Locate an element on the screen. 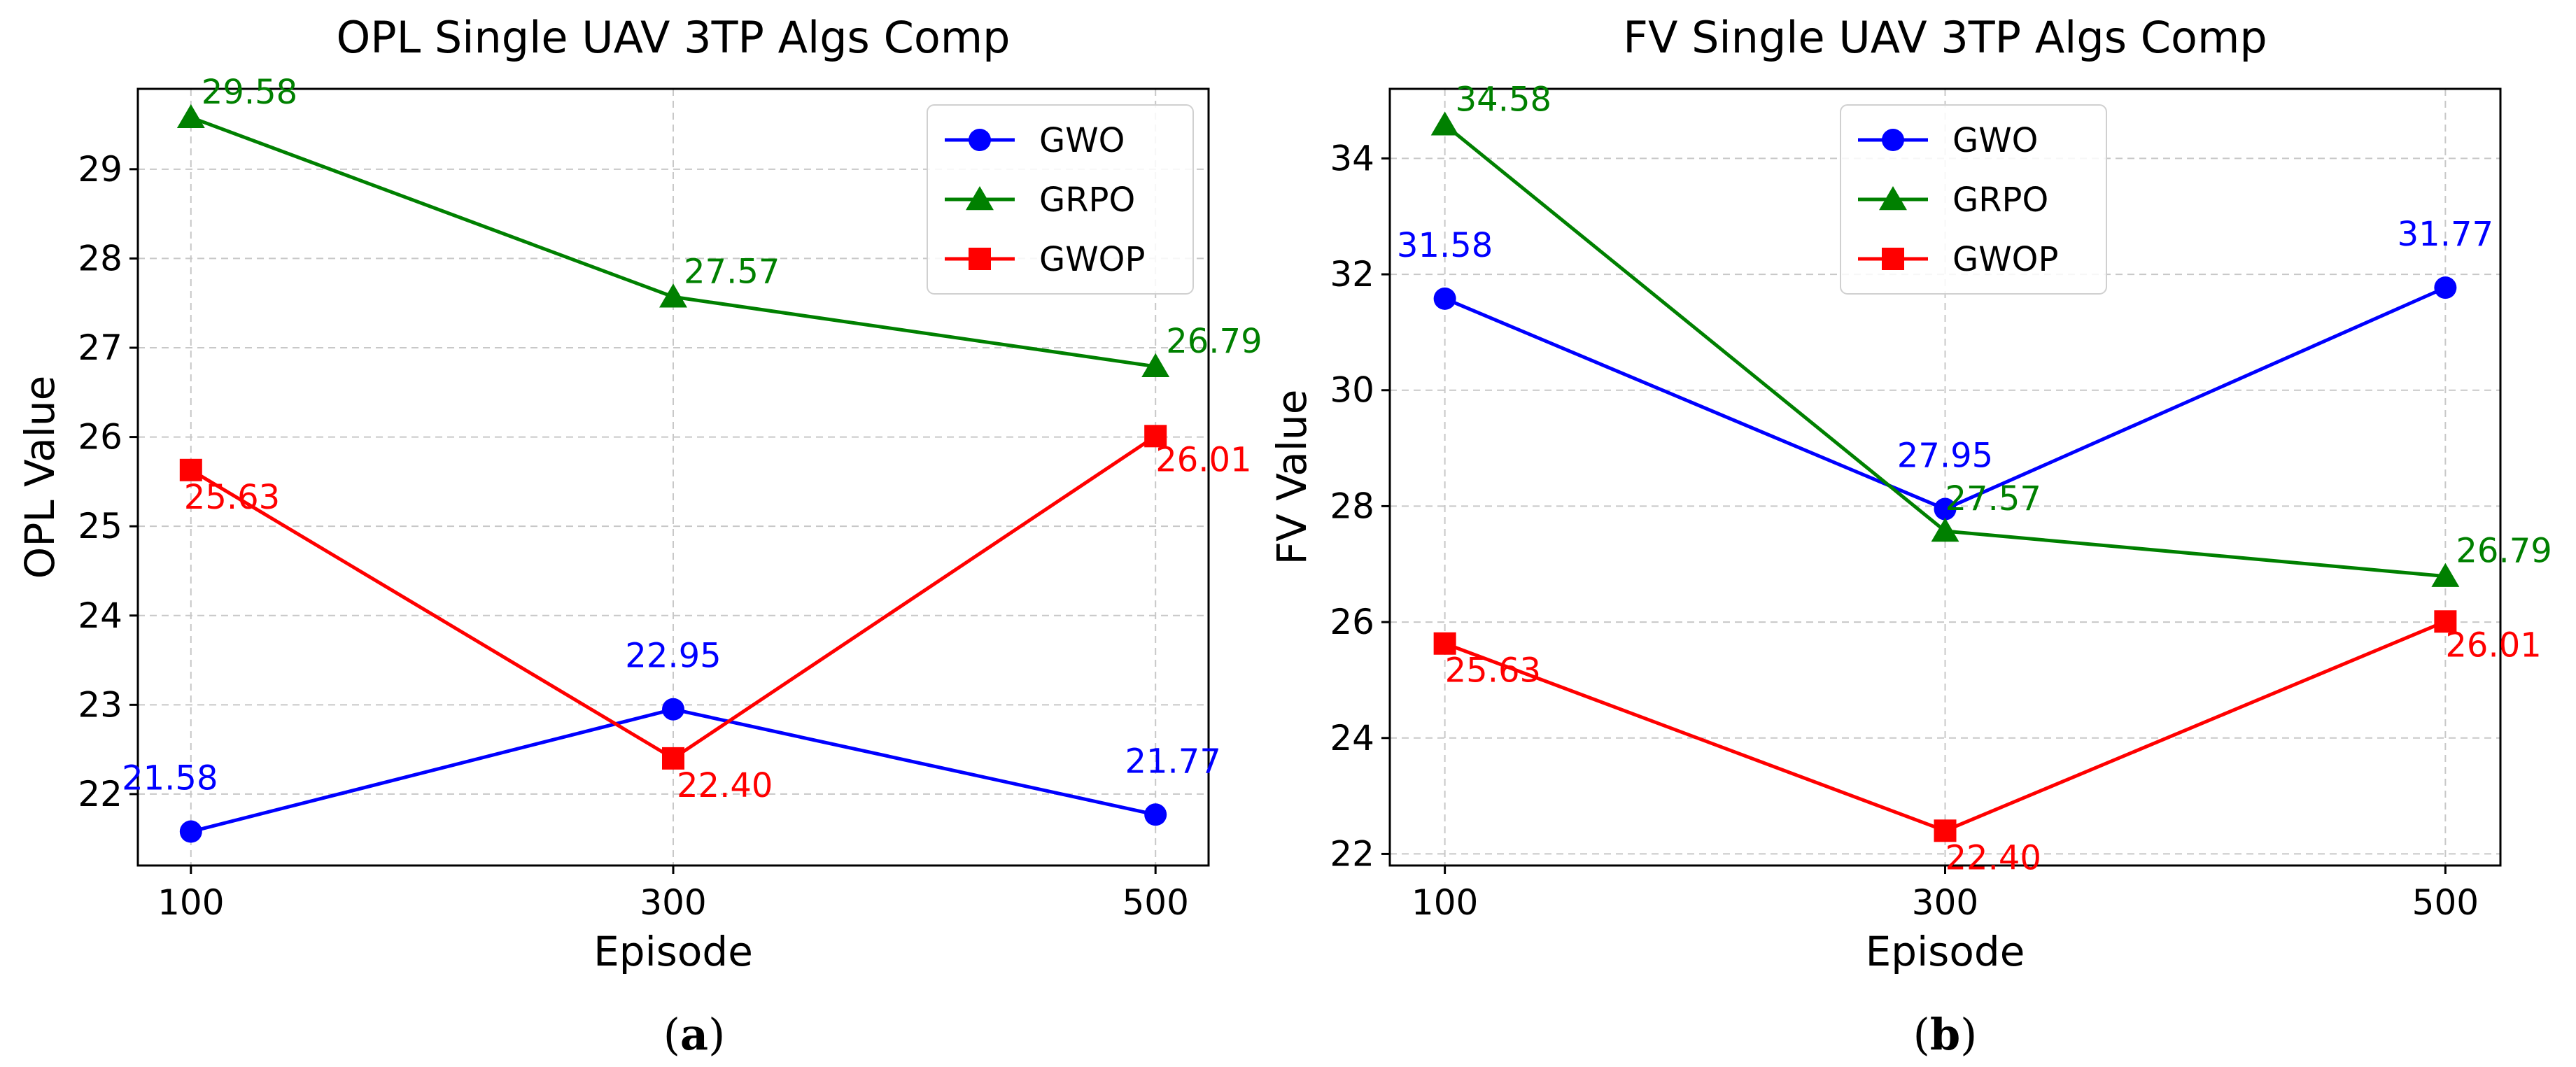 The height and width of the screenshot is (1067, 2576). y-tick-label: 25 is located at coordinates (100, 526).